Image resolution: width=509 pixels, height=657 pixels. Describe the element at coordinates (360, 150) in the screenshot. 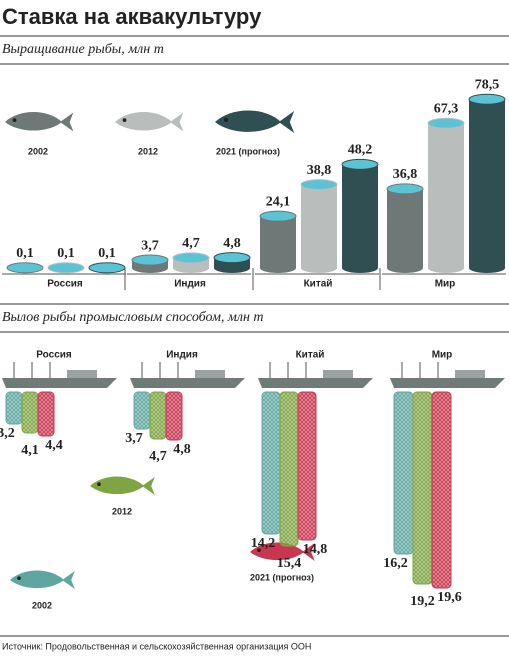

I see `value-label: 48,2` at that location.